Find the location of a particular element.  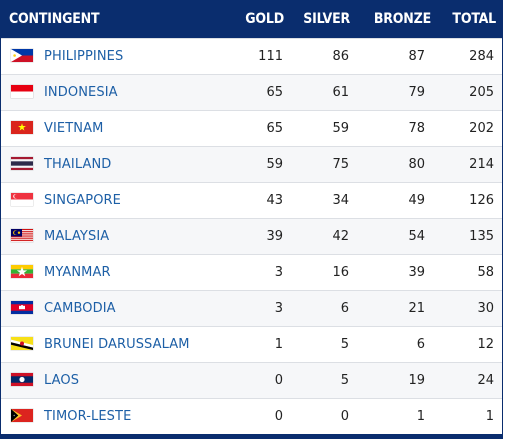

silver-count: 86 is located at coordinates (340, 56).